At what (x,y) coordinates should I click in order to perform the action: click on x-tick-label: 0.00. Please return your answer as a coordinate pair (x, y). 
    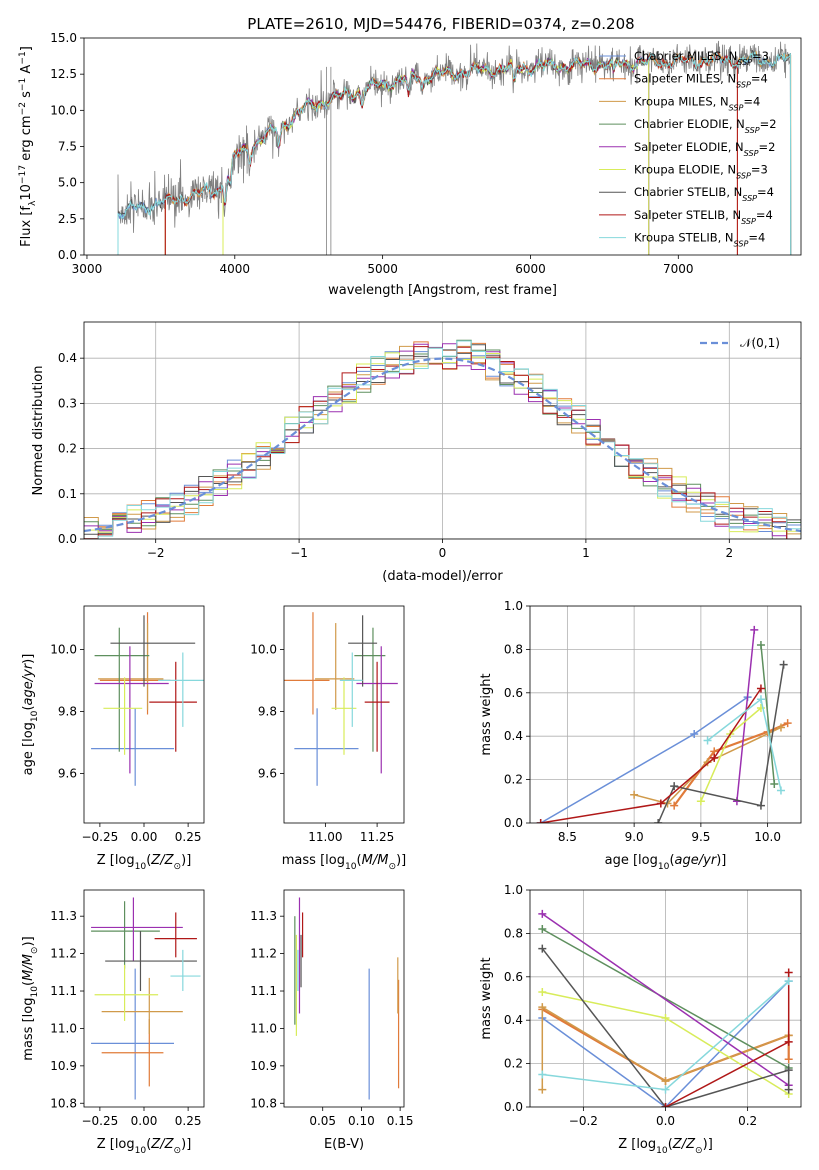
    Looking at the image, I should click on (144, 837).